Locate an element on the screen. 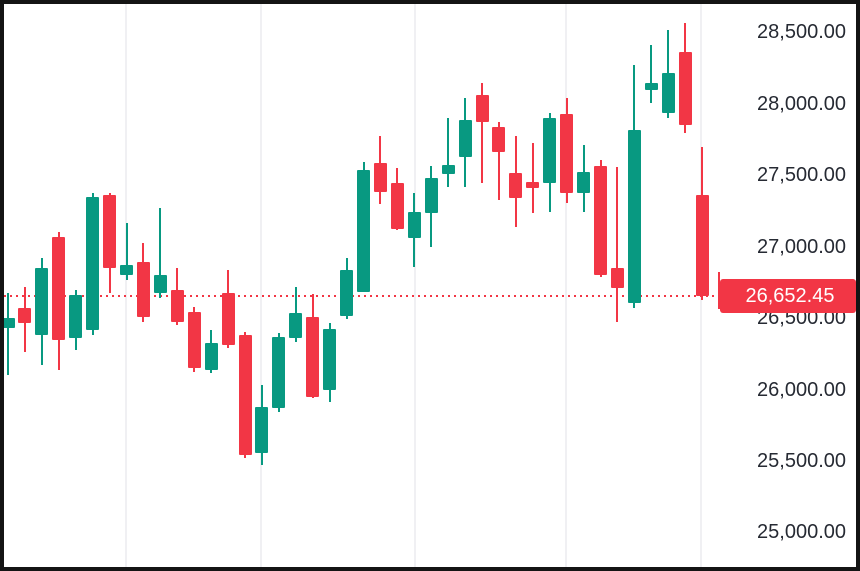 This screenshot has height=571, width=860. last-price-line is located at coordinates (362, 296).